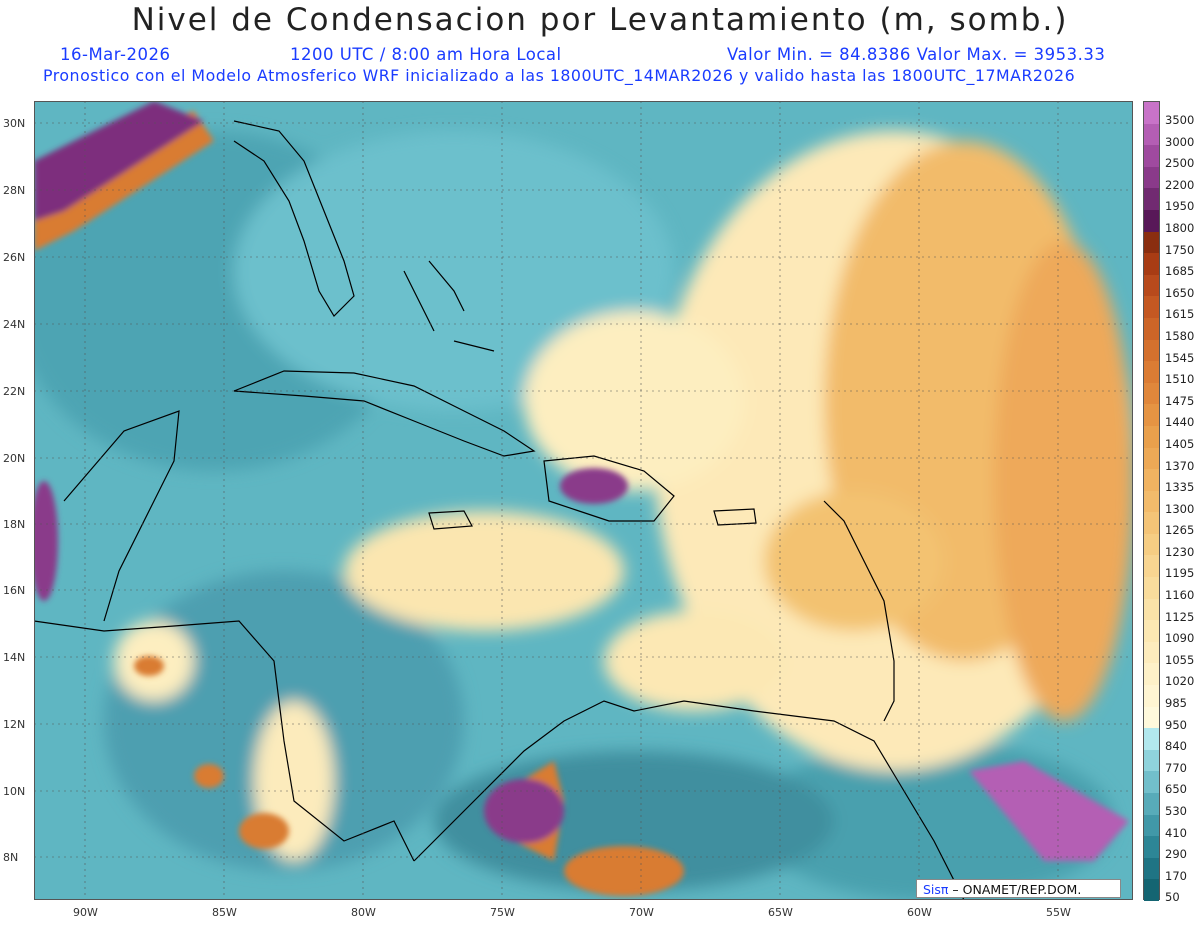 This screenshot has width=1200, height=927. Describe the element at coordinates (1180, 292) in the screenshot. I see `colorbar-label: 1650` at that location.